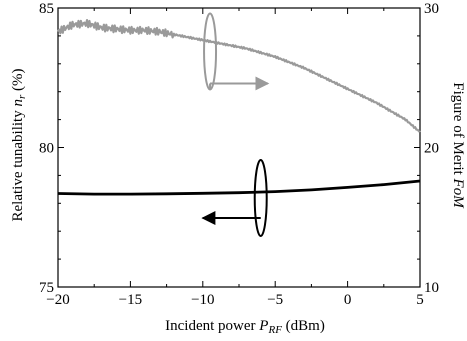  Describe the element at coordinates (275, 300) in the screenshot. I see `x-tick-label: −5` at that location.